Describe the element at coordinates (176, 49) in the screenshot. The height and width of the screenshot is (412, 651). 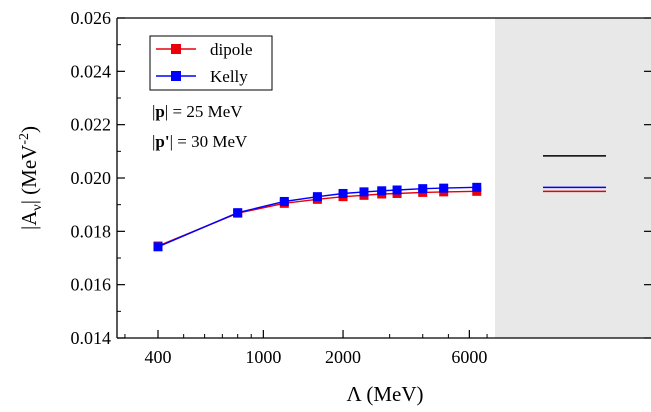
I see `legend-marker-dipole` at that location.